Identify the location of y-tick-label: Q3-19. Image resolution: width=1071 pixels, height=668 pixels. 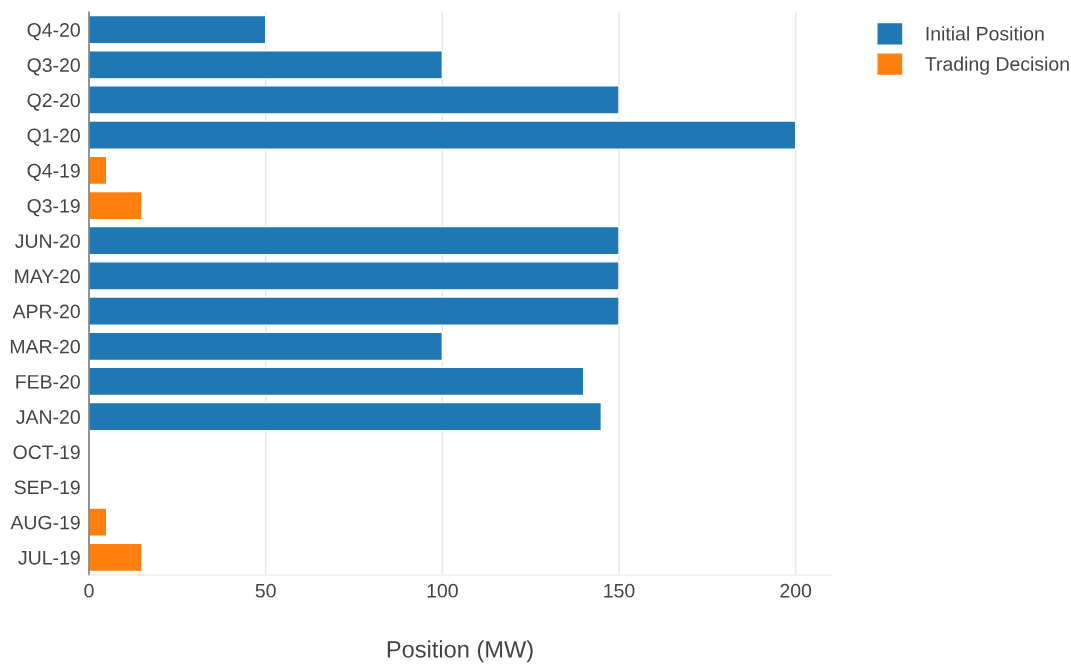
(53, 208).